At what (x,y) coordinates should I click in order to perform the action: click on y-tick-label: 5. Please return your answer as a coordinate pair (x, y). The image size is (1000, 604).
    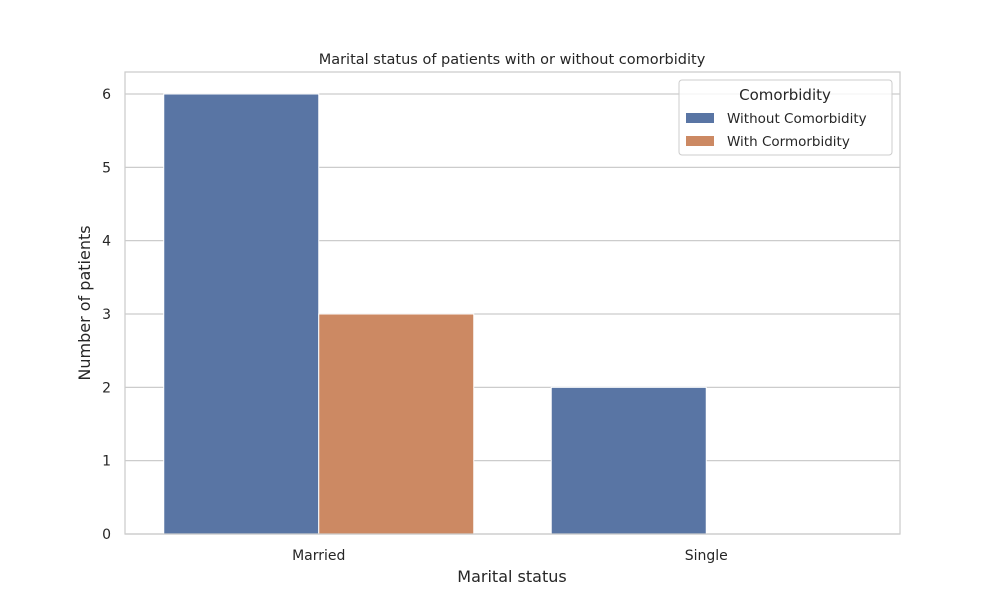
    Looking at the image, I should click on (106, 168).